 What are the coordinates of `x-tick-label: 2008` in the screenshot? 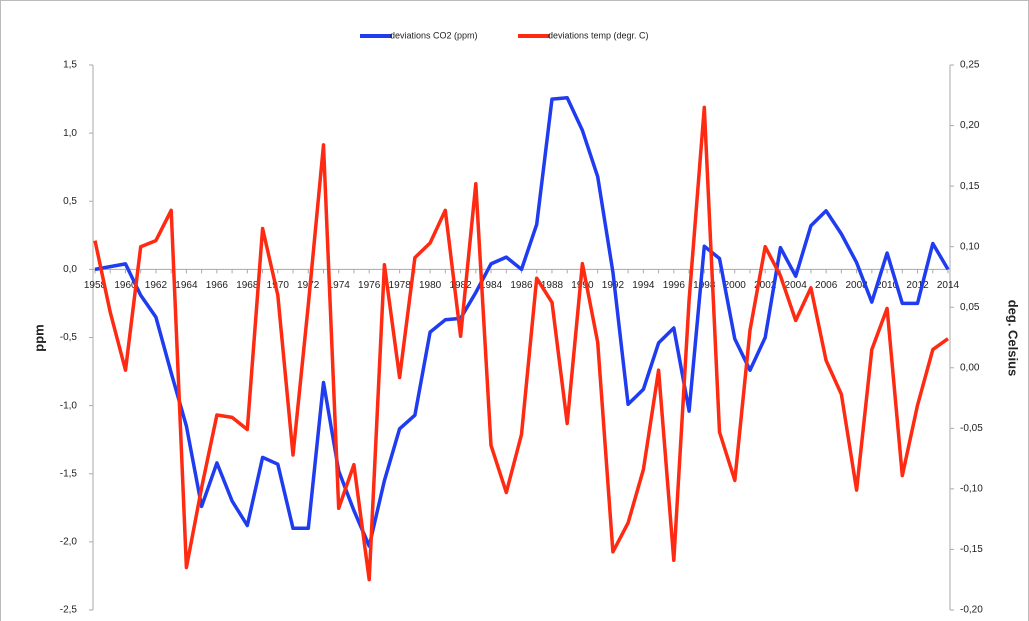 It's located at (856, 285).